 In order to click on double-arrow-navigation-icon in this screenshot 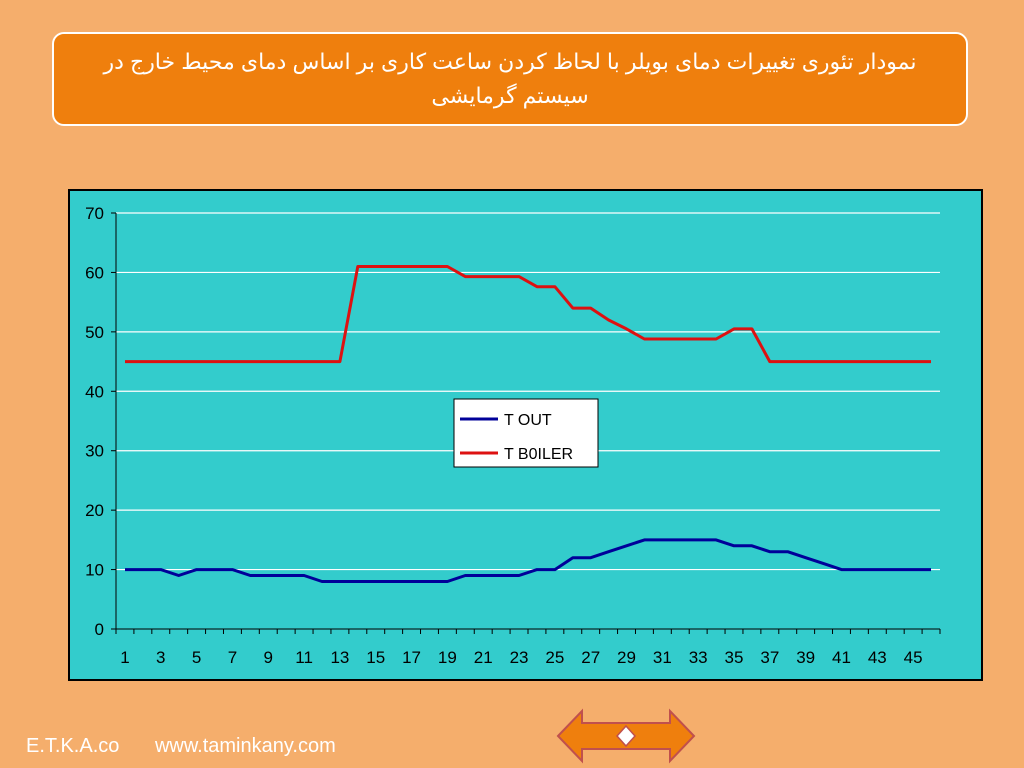, I will do `click(626, 736)`.